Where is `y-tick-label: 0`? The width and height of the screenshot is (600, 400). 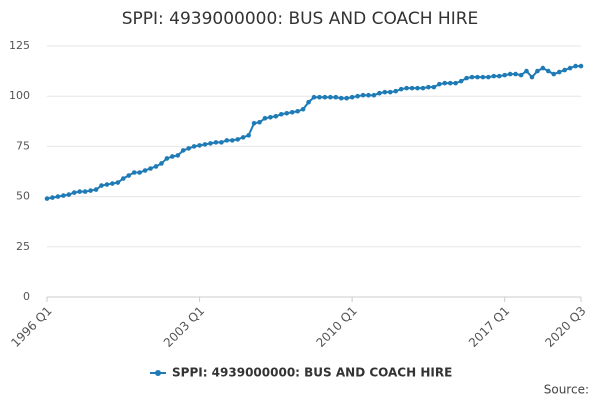
y-tick-label: 0 is located at coordinates (26, 296).